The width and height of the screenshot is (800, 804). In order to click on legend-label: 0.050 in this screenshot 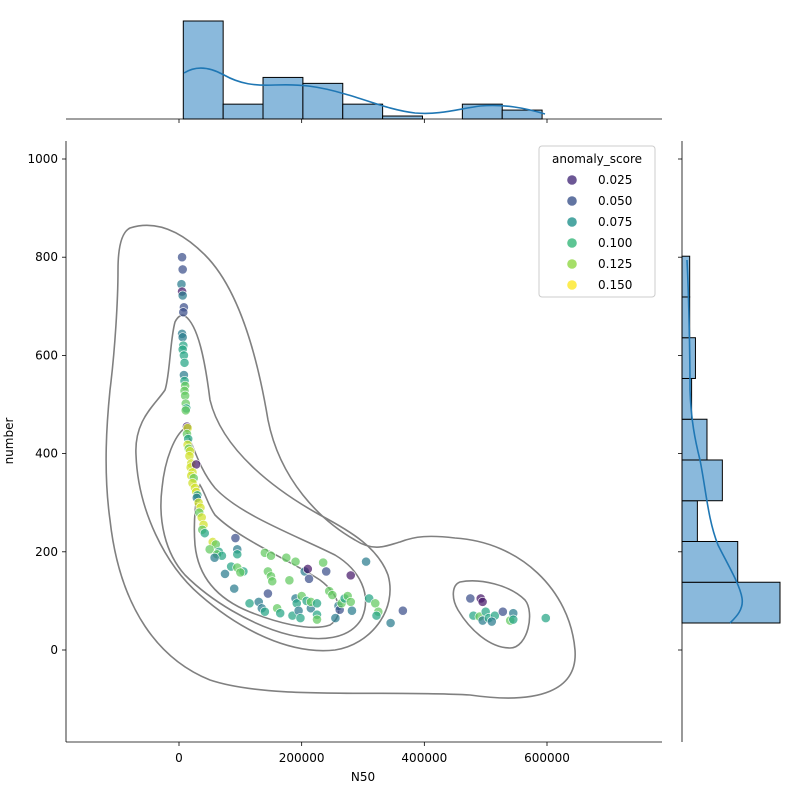, I will do `click(615, 201)`.